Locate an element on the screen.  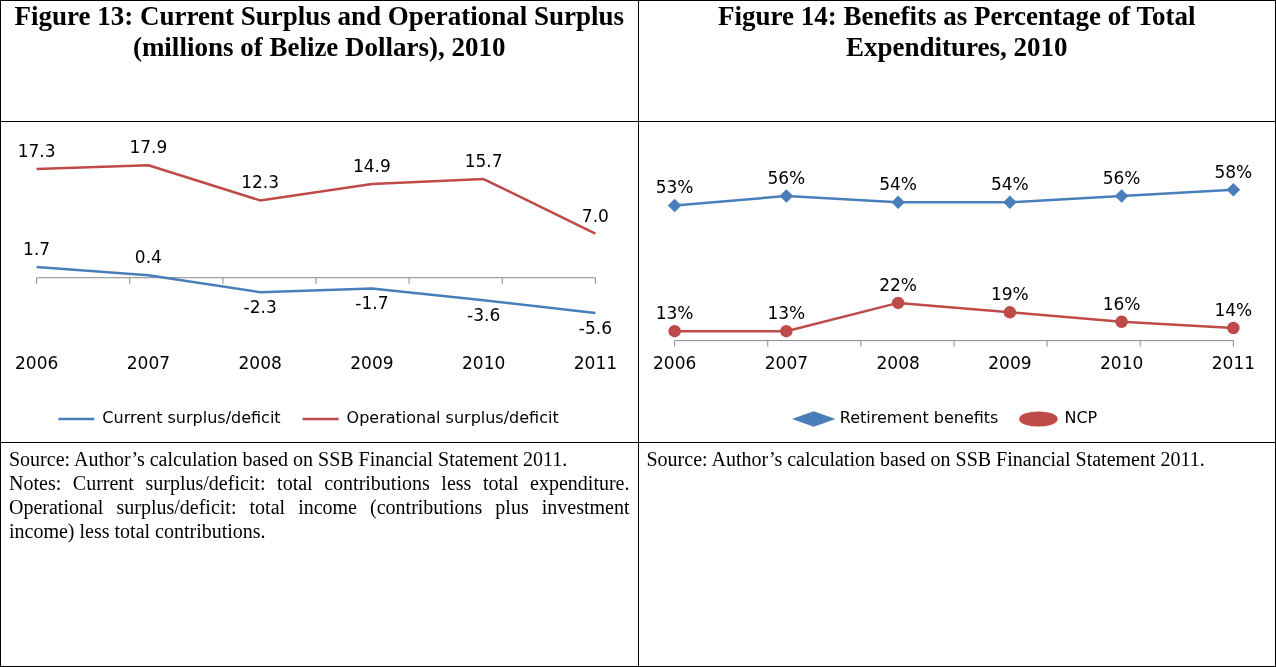
data-label: 22% is located at coordinates (897, 284).